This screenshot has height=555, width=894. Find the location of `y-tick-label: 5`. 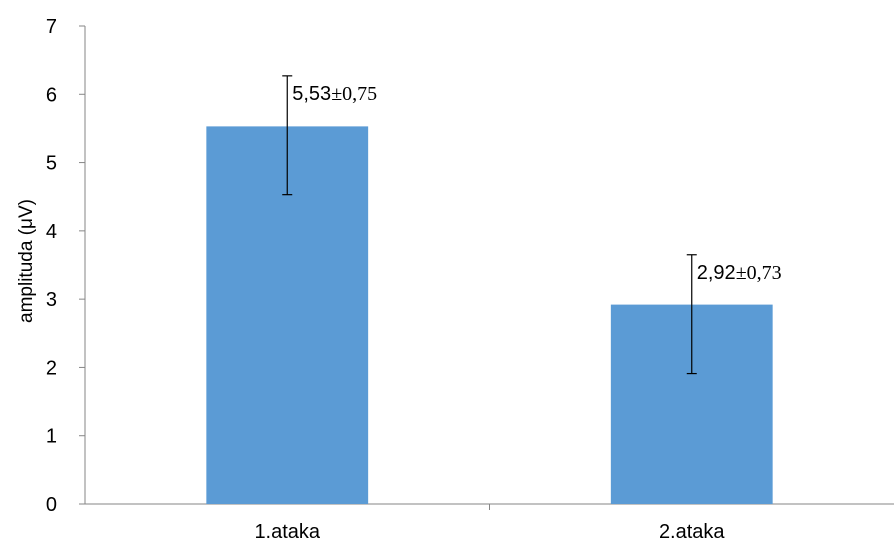

y-tick-label: 5 is located at coordinates (51, 164).